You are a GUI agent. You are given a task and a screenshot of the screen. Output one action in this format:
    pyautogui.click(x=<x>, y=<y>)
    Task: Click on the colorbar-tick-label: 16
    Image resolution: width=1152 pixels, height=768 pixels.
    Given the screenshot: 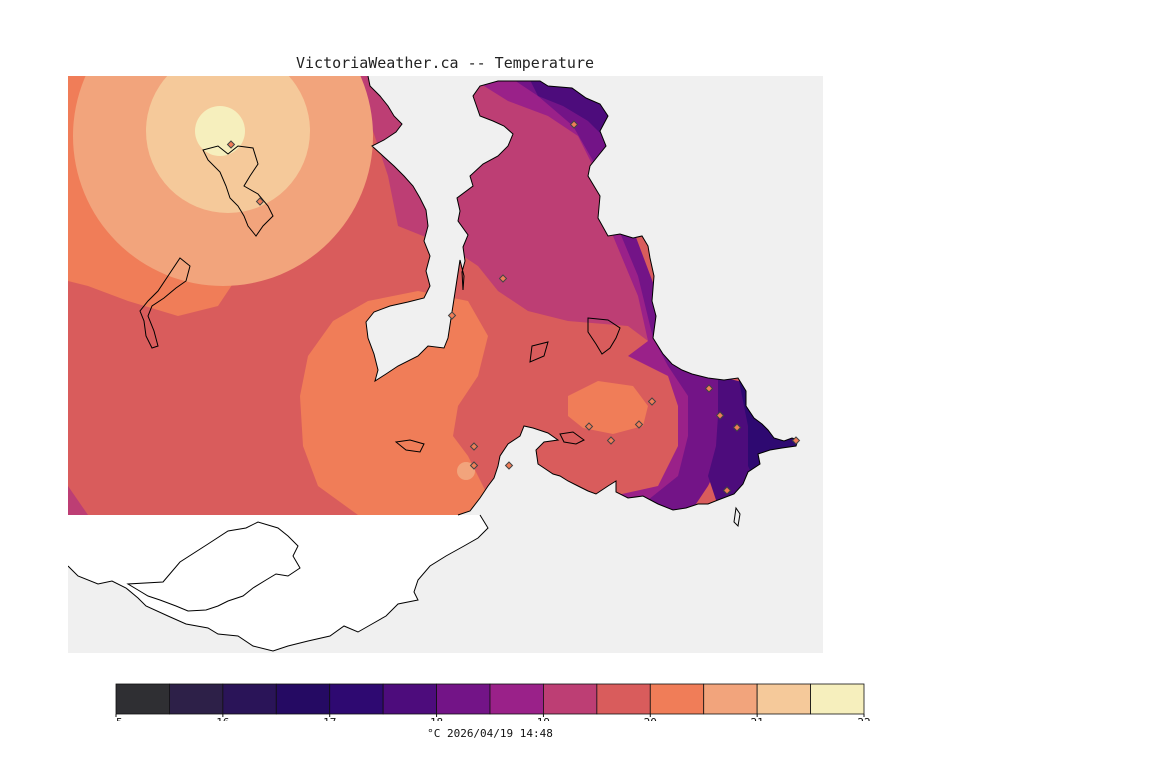 What is the action you would take?
    pyautogui.click(x=222, y=718)
    